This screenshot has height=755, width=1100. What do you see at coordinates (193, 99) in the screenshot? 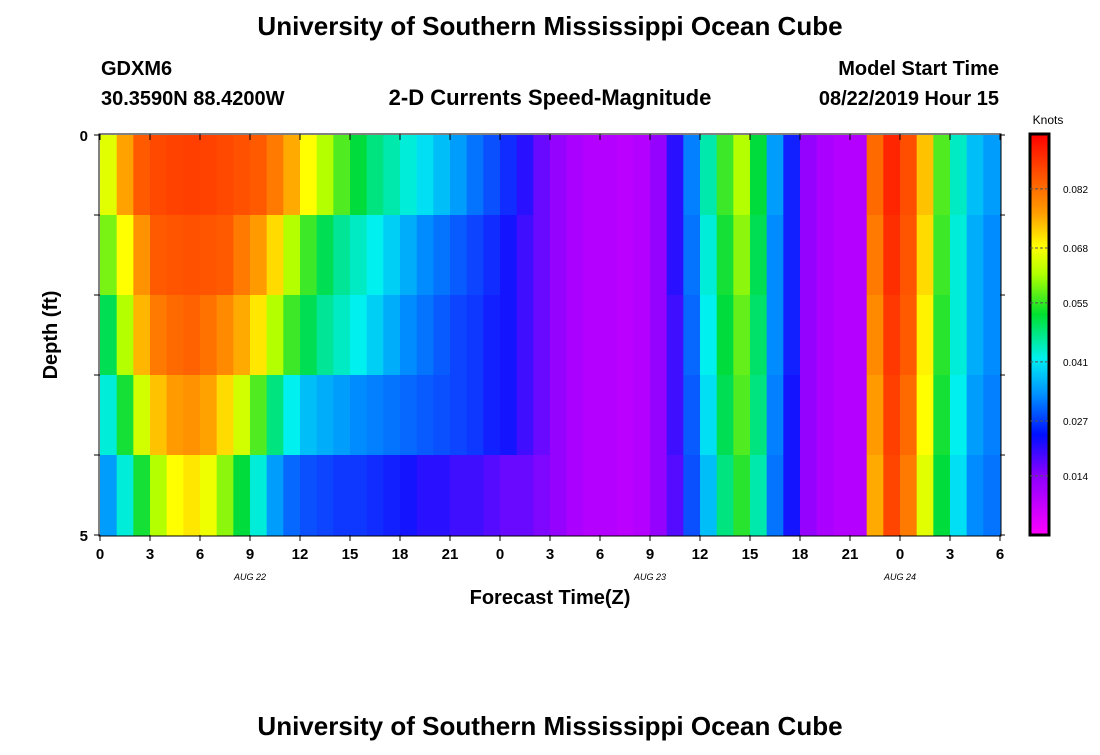
I see `station-coords: 30.3590N 88.4200W` at bounding box center [193, 99].